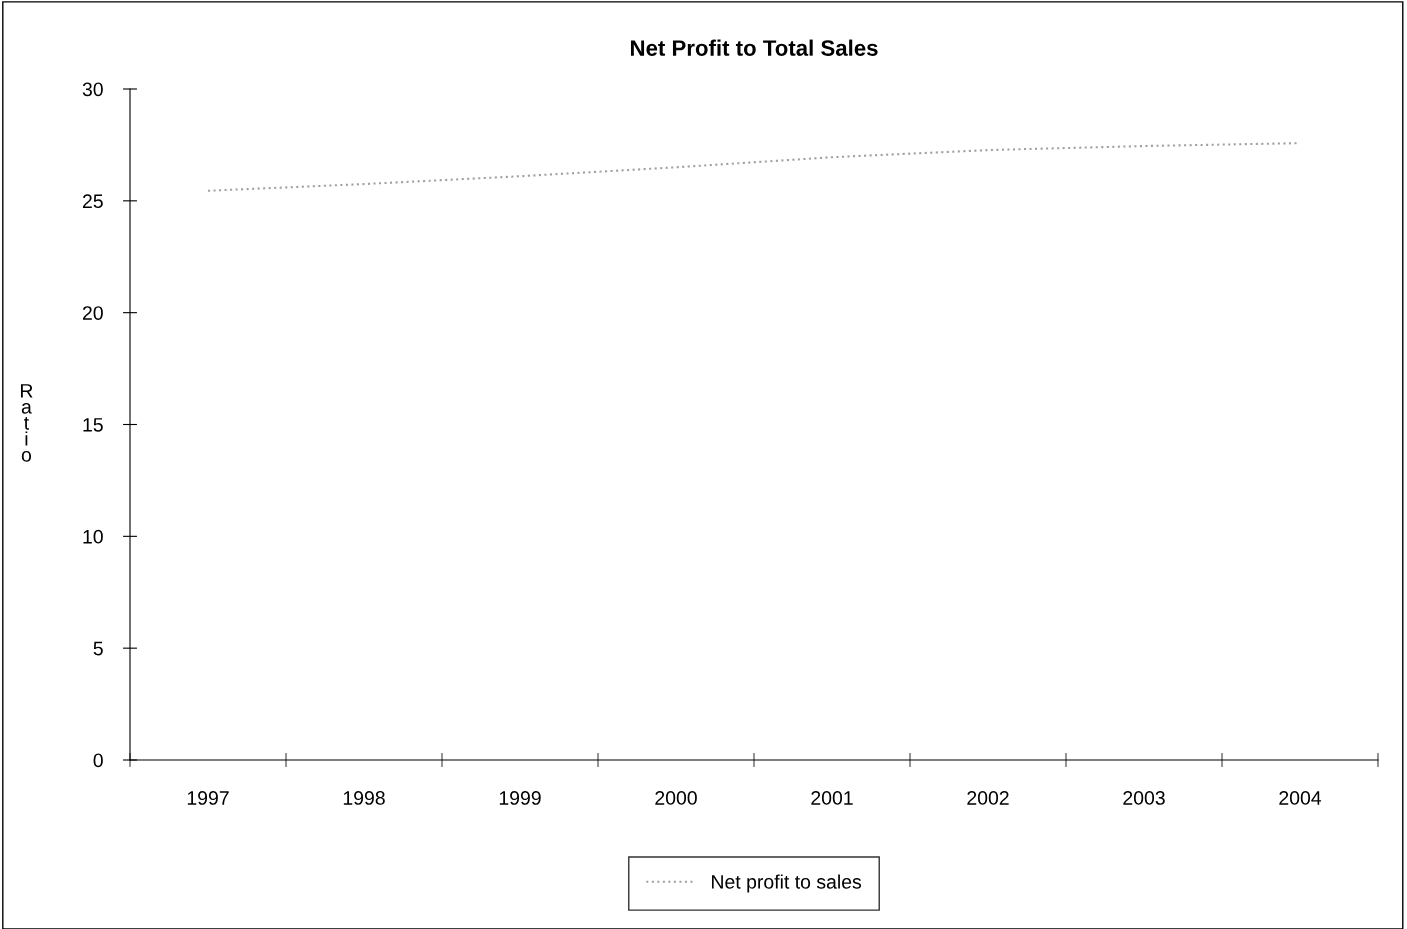 The height and width of the screenshot is (929, 1407). Describe the element at coordinates (92, 201) in the screenshot. I see `y-tick-label: 25` at that location.